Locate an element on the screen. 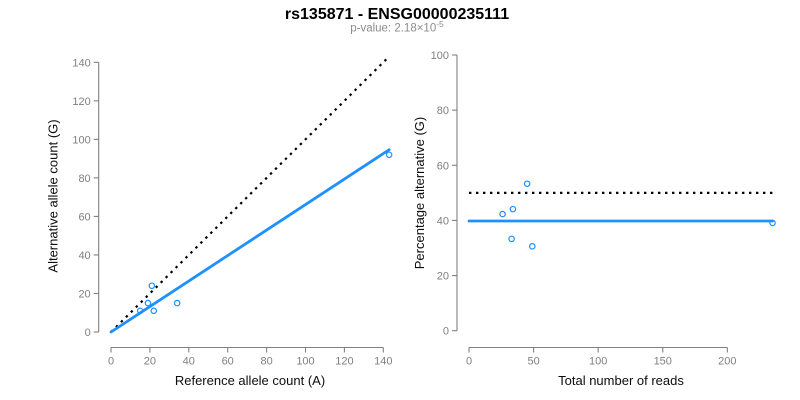 This screenshot has height=400, width=800. y-tick-label: 140 is located at coordinates (81, 63).